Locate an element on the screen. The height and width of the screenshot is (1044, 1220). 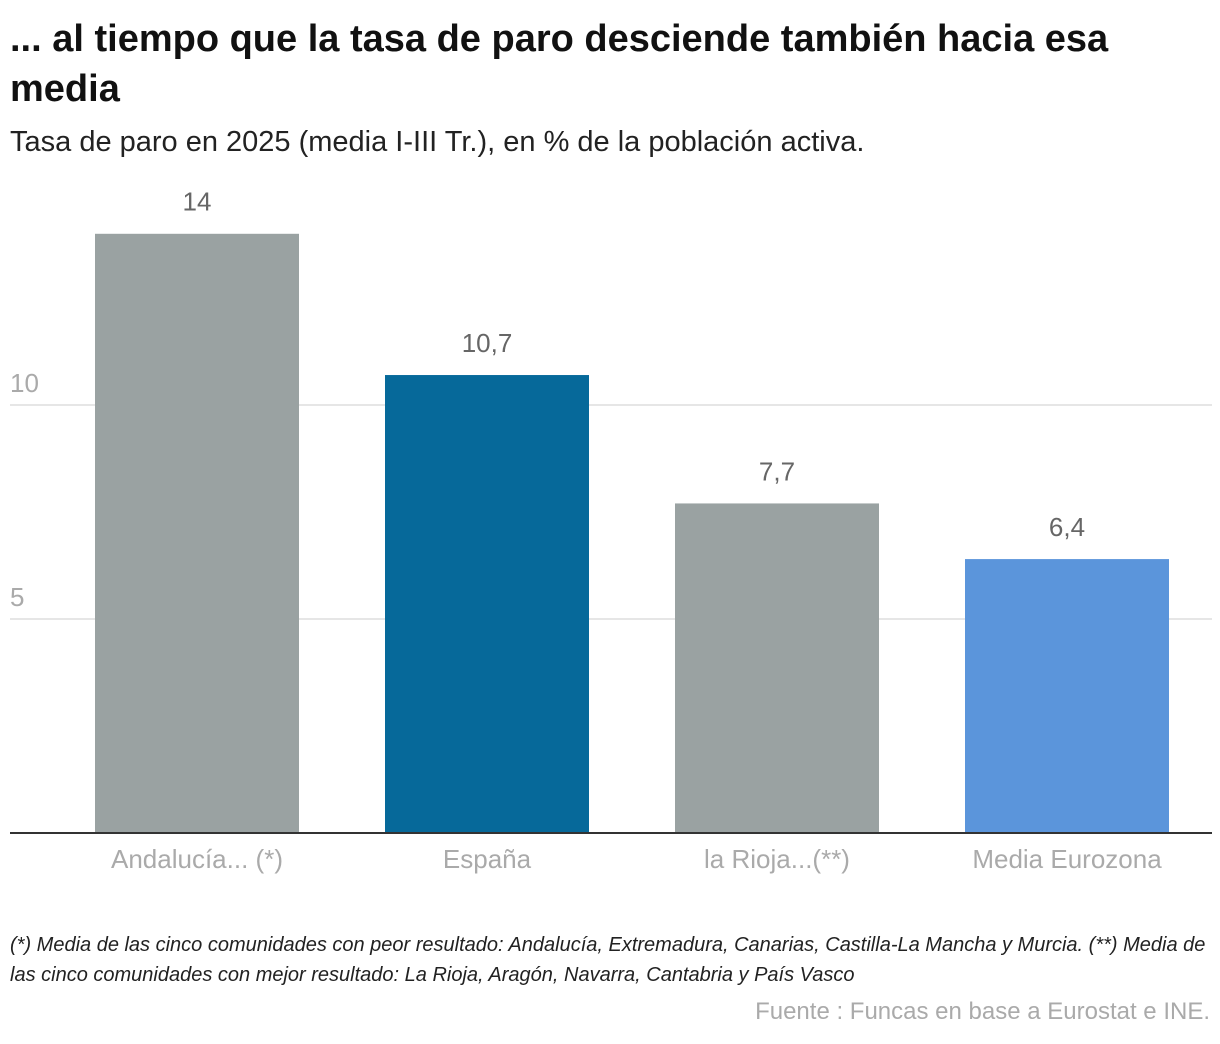
x-tick-label: Media Eurozona is located at coordinates (1067, 859).